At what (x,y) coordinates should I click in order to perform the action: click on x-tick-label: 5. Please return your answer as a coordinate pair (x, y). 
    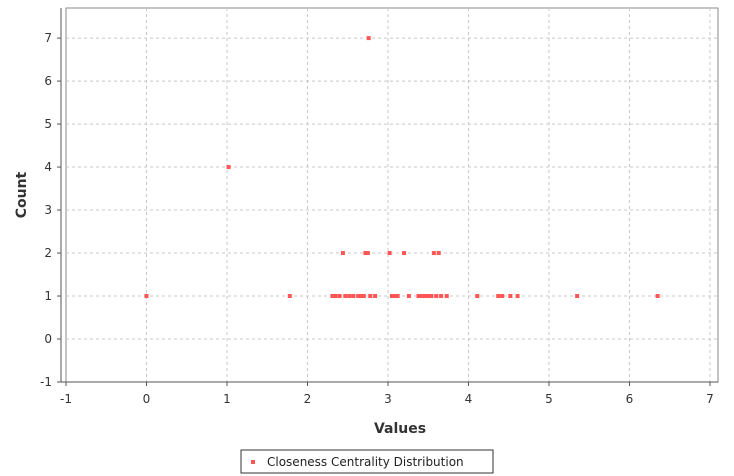
    Looking at the image, I should click on (549, 399).